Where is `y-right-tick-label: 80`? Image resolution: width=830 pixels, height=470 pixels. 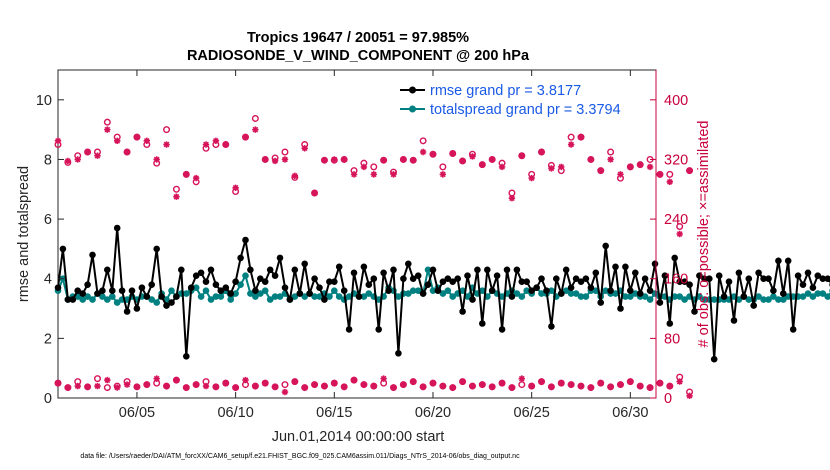 y-right-tick-label: 80 is located at coordinates (672, 339).